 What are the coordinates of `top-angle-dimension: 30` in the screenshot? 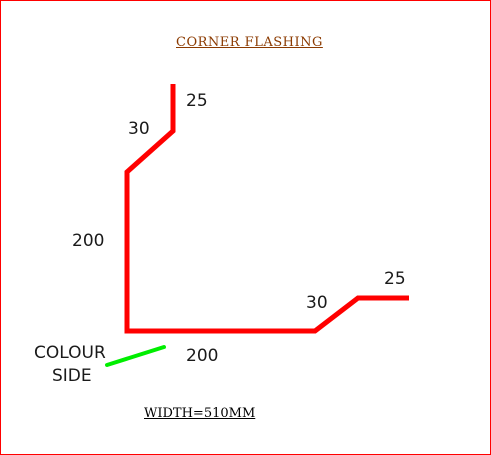 It's located at (139, 129).